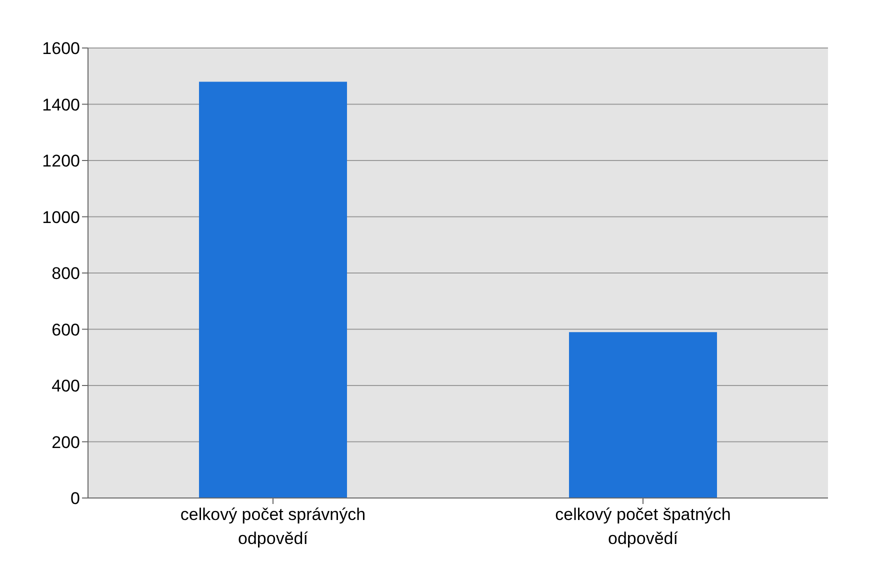  I want to click on y-tick-label: 0, so click(75, 498).